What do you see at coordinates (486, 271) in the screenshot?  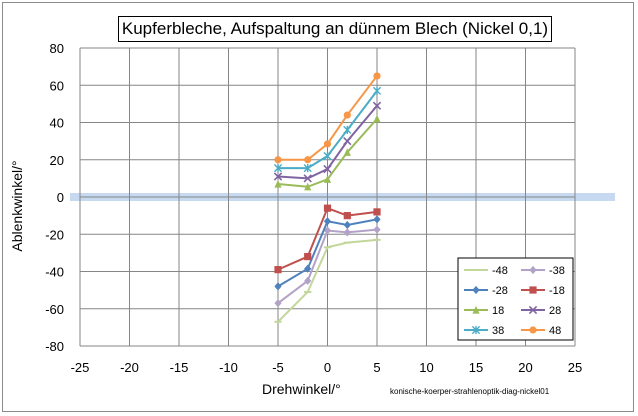 I see `legend-item--48: -48` at bounding box center [486, 271].